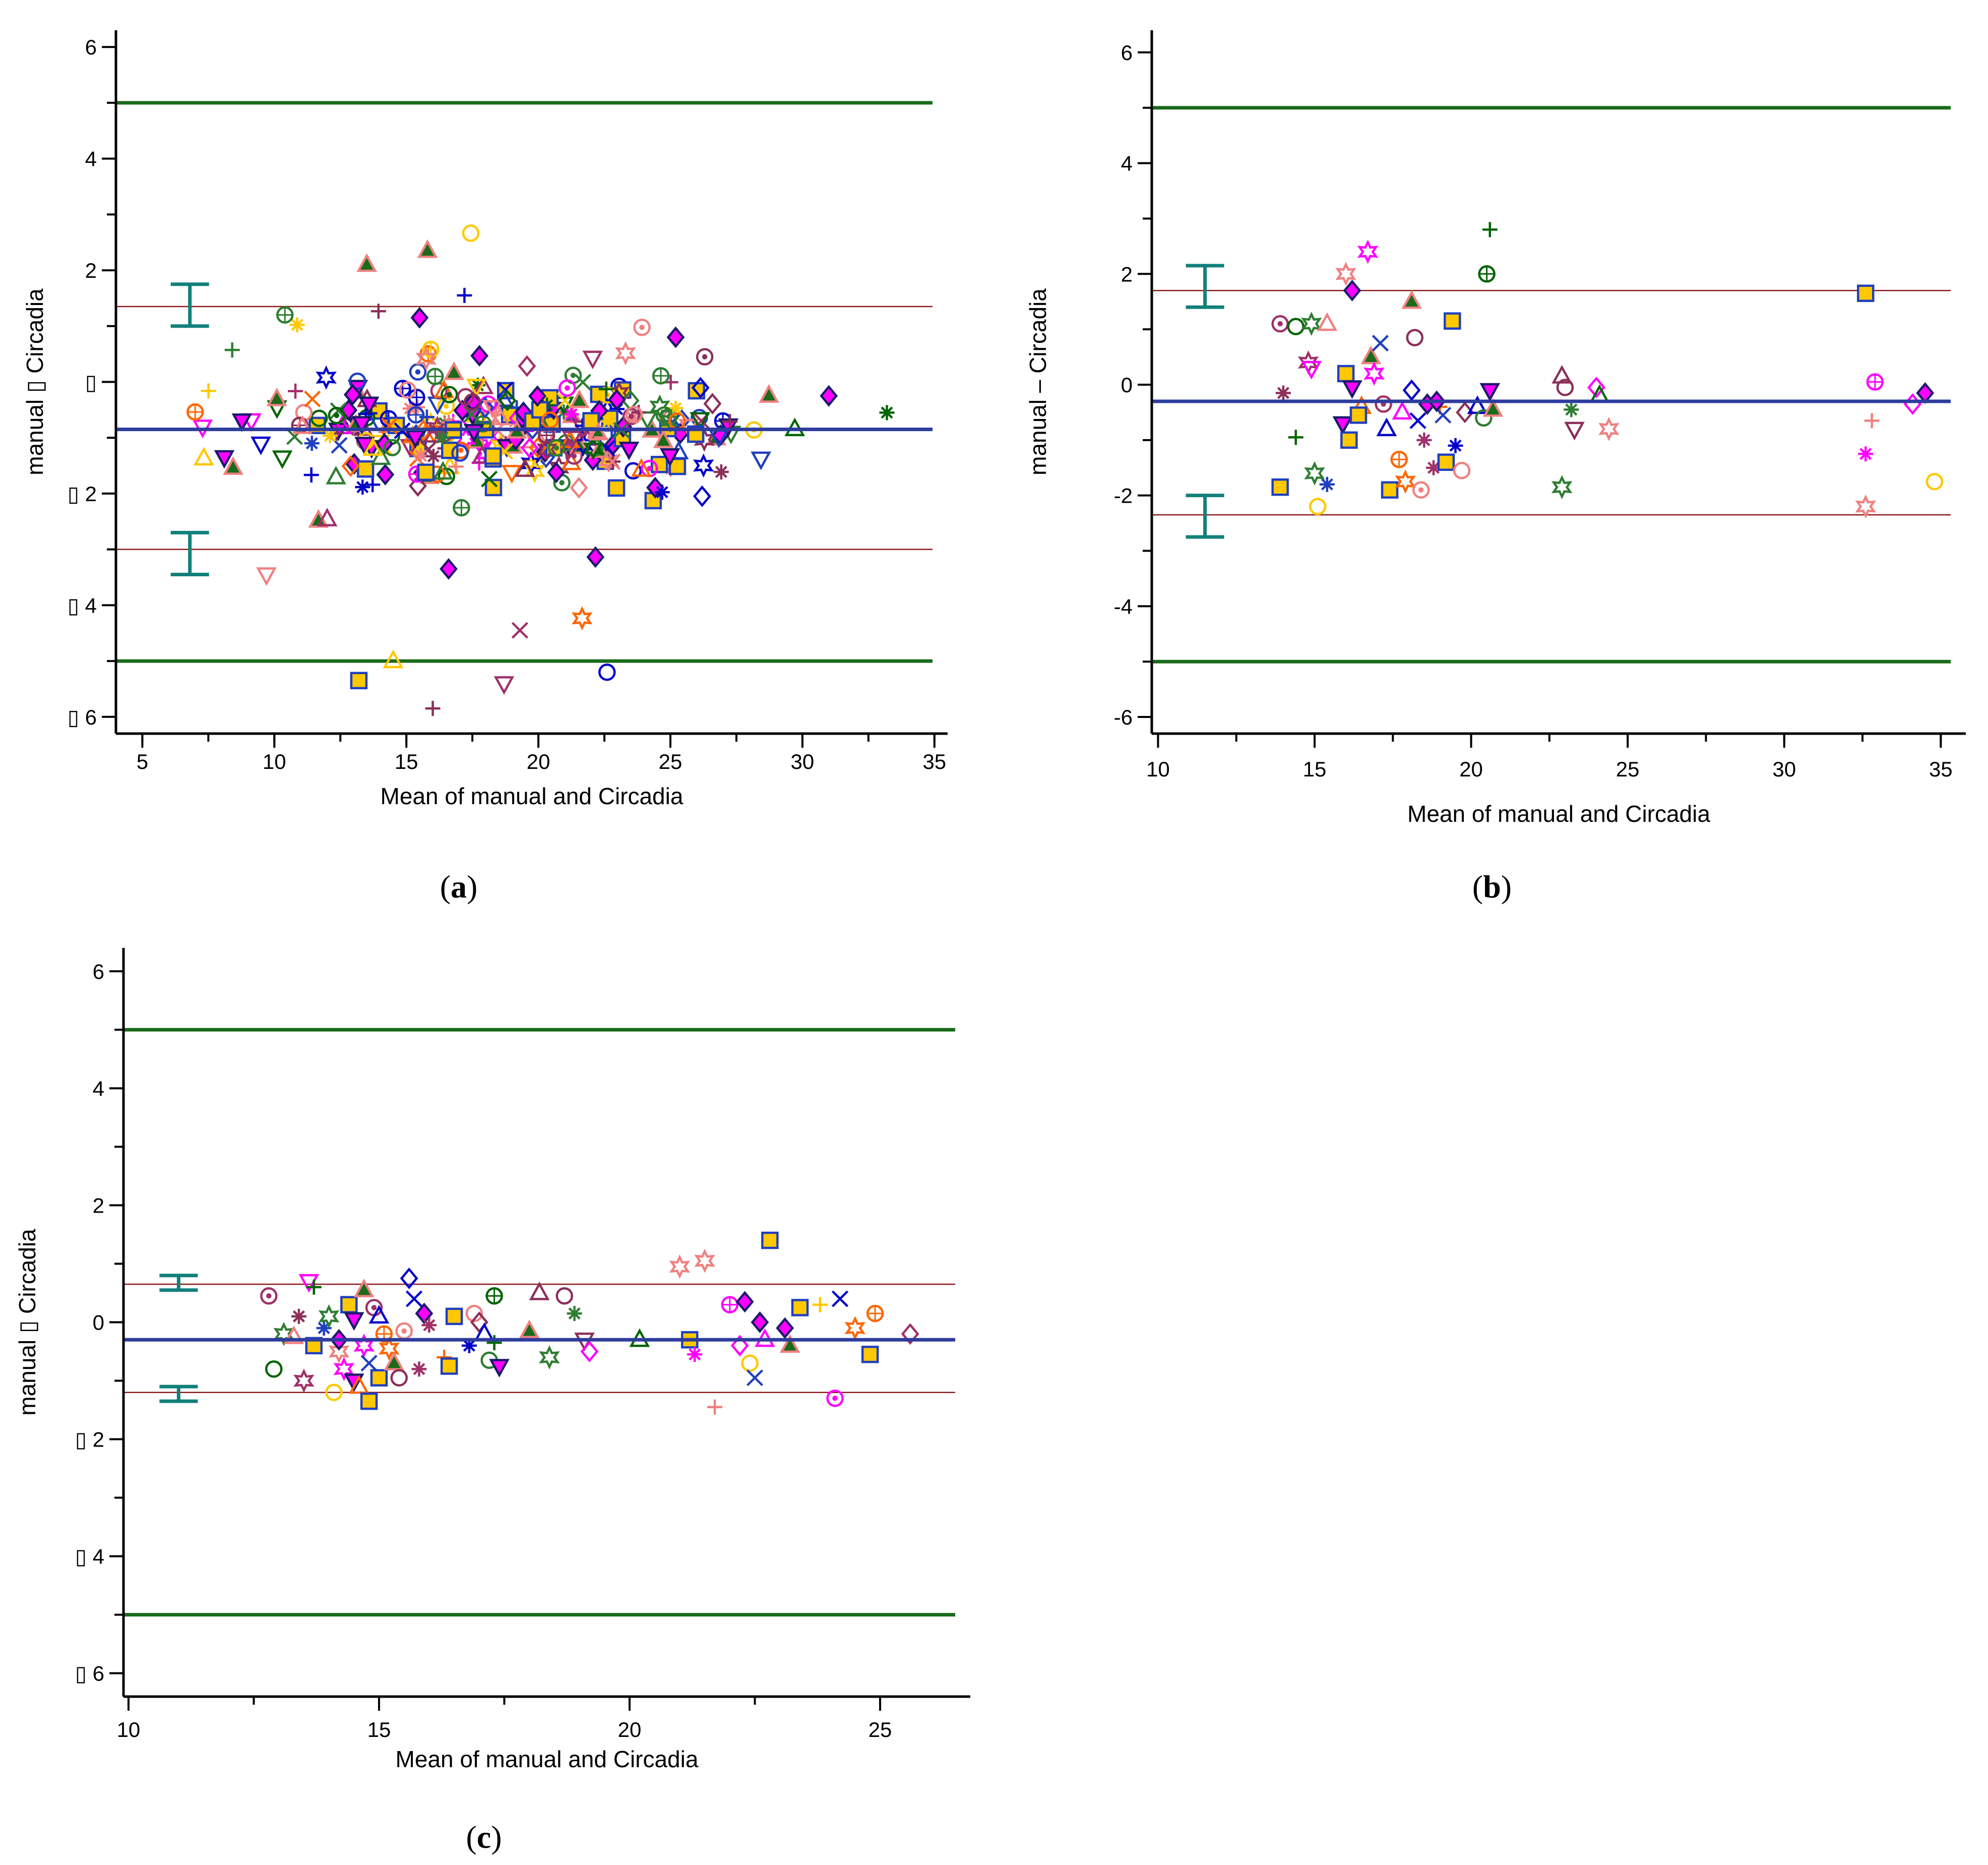 The image size is (1988, 1865). What do you see at coordinates (89, 1557) in the screenshot?
I see `y-tick-label: ▯ 4` at bounding box center [89, 1557].